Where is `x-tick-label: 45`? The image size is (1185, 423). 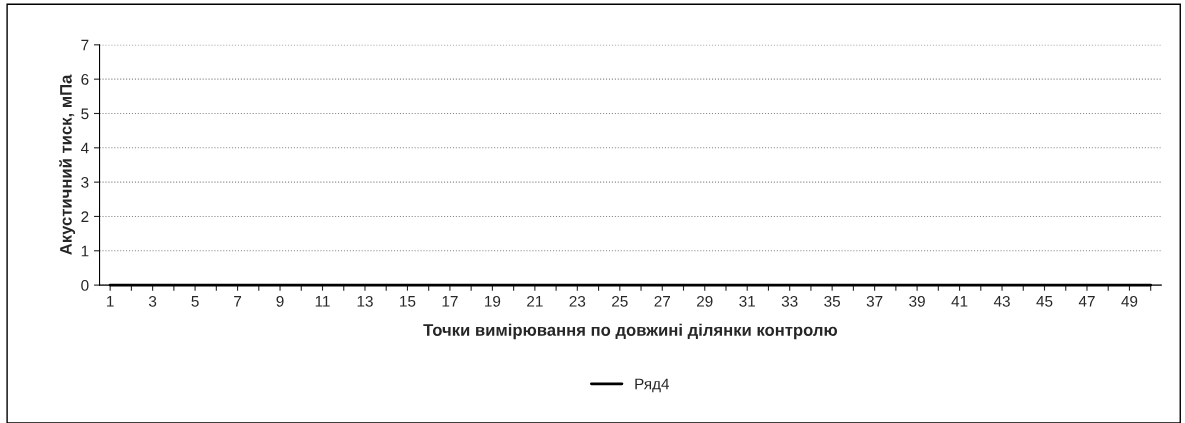 x-tick-label: 45 is located at coordinates (1044, 301).